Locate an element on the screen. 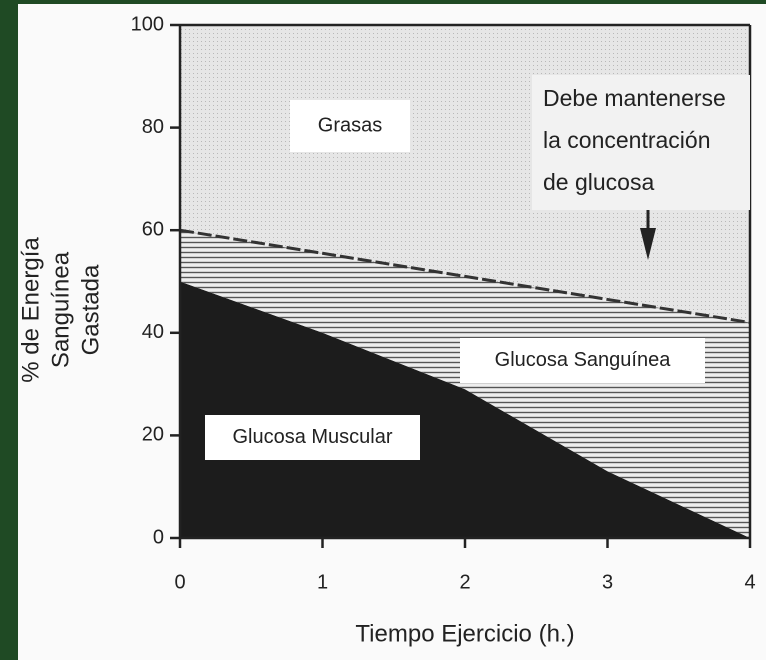 The width and height of the screenshot is (766, 660). x-tick-label: 4 is located at coordinates (749, 582).